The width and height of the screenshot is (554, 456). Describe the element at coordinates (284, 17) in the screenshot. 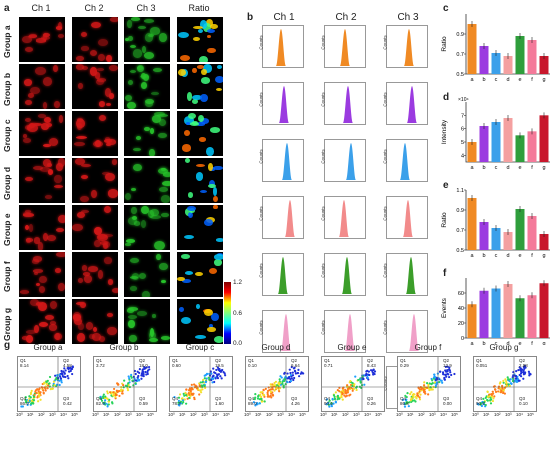

I see `panel-b-channel-header: Ch 1` at that location.